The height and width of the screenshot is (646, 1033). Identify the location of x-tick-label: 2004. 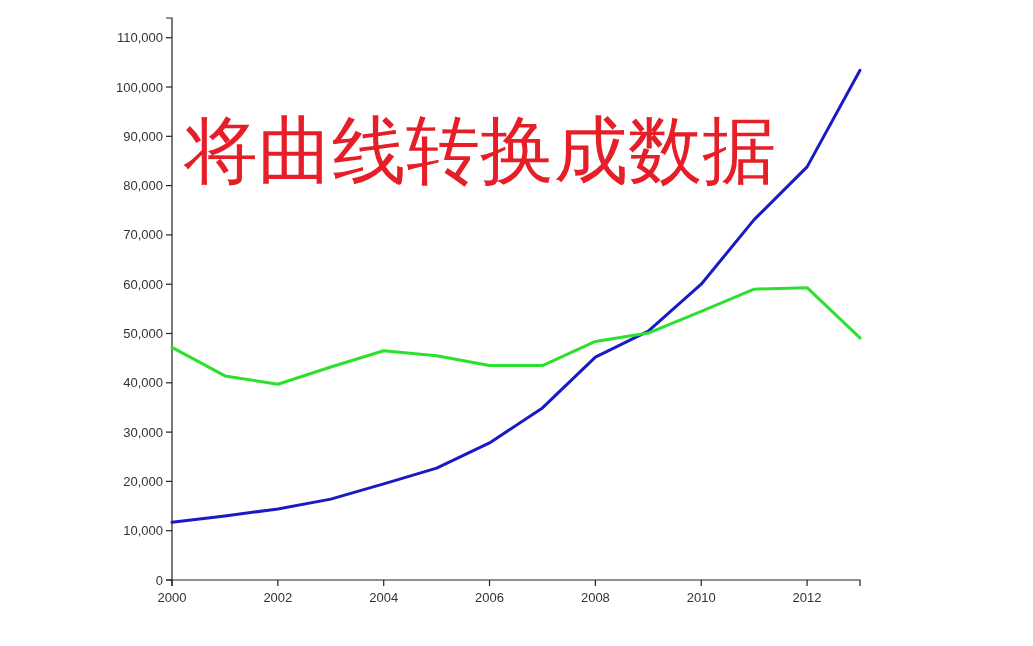
(384, 598).